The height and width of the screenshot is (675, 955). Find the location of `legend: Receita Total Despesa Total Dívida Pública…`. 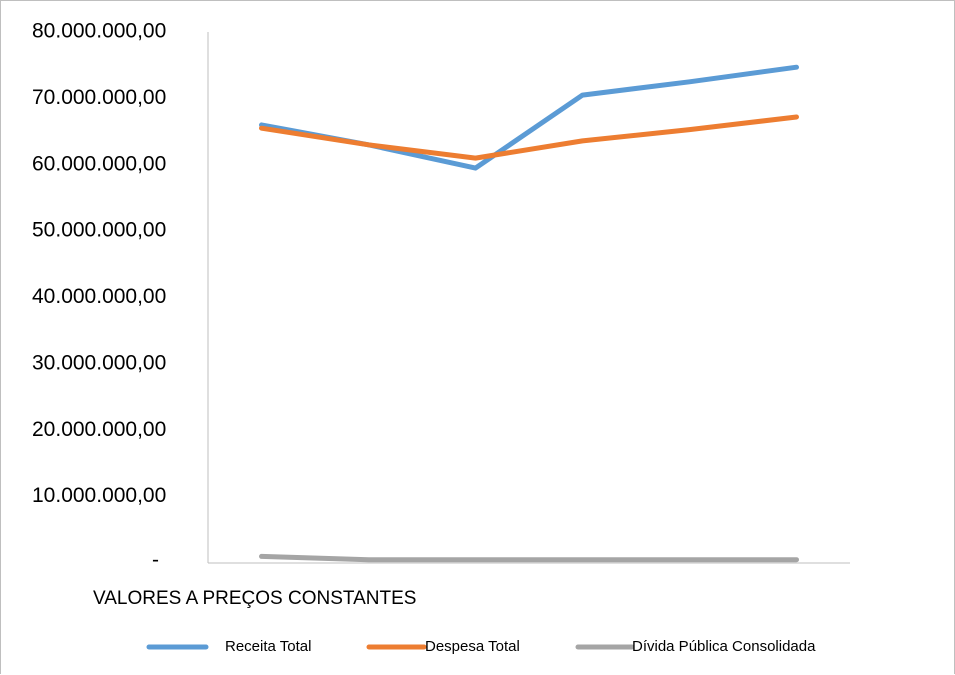

legend: Receita Total Despesa Total Dívida Pública… is located at coordinates (481, 646).